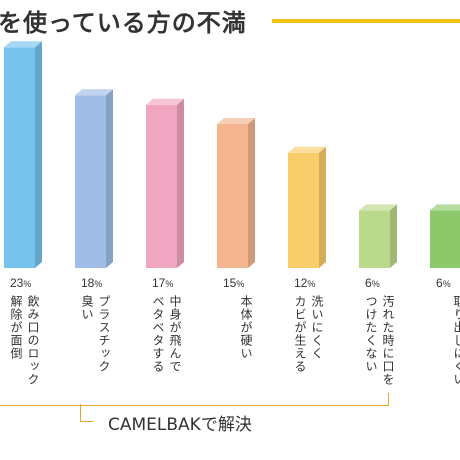 This screenshot has height=460, width=460. Describe the element at coordinates (24, 340) in the screenshot. I see `category-label: 飲み口のロック 解除が面倒` at that location.